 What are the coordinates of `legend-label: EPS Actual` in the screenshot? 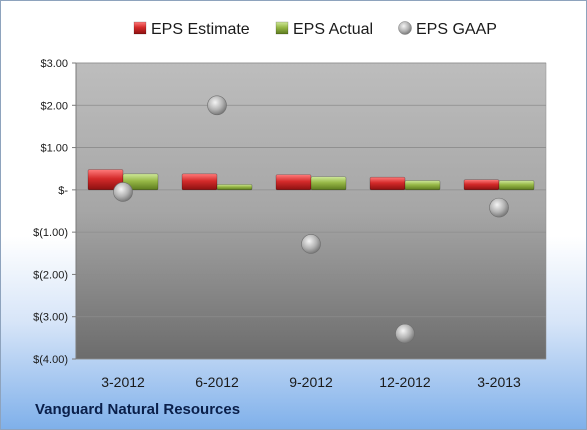 It's located at (333, 29).